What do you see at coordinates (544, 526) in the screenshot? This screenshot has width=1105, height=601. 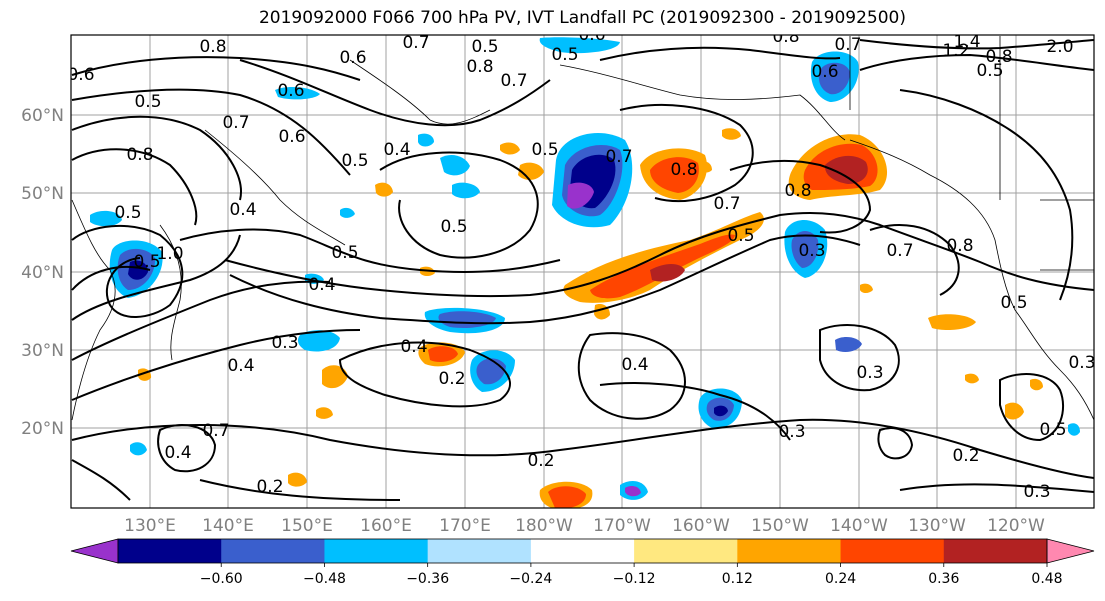 I see `lon-label: 180°W` at bounding box center [544, 526].